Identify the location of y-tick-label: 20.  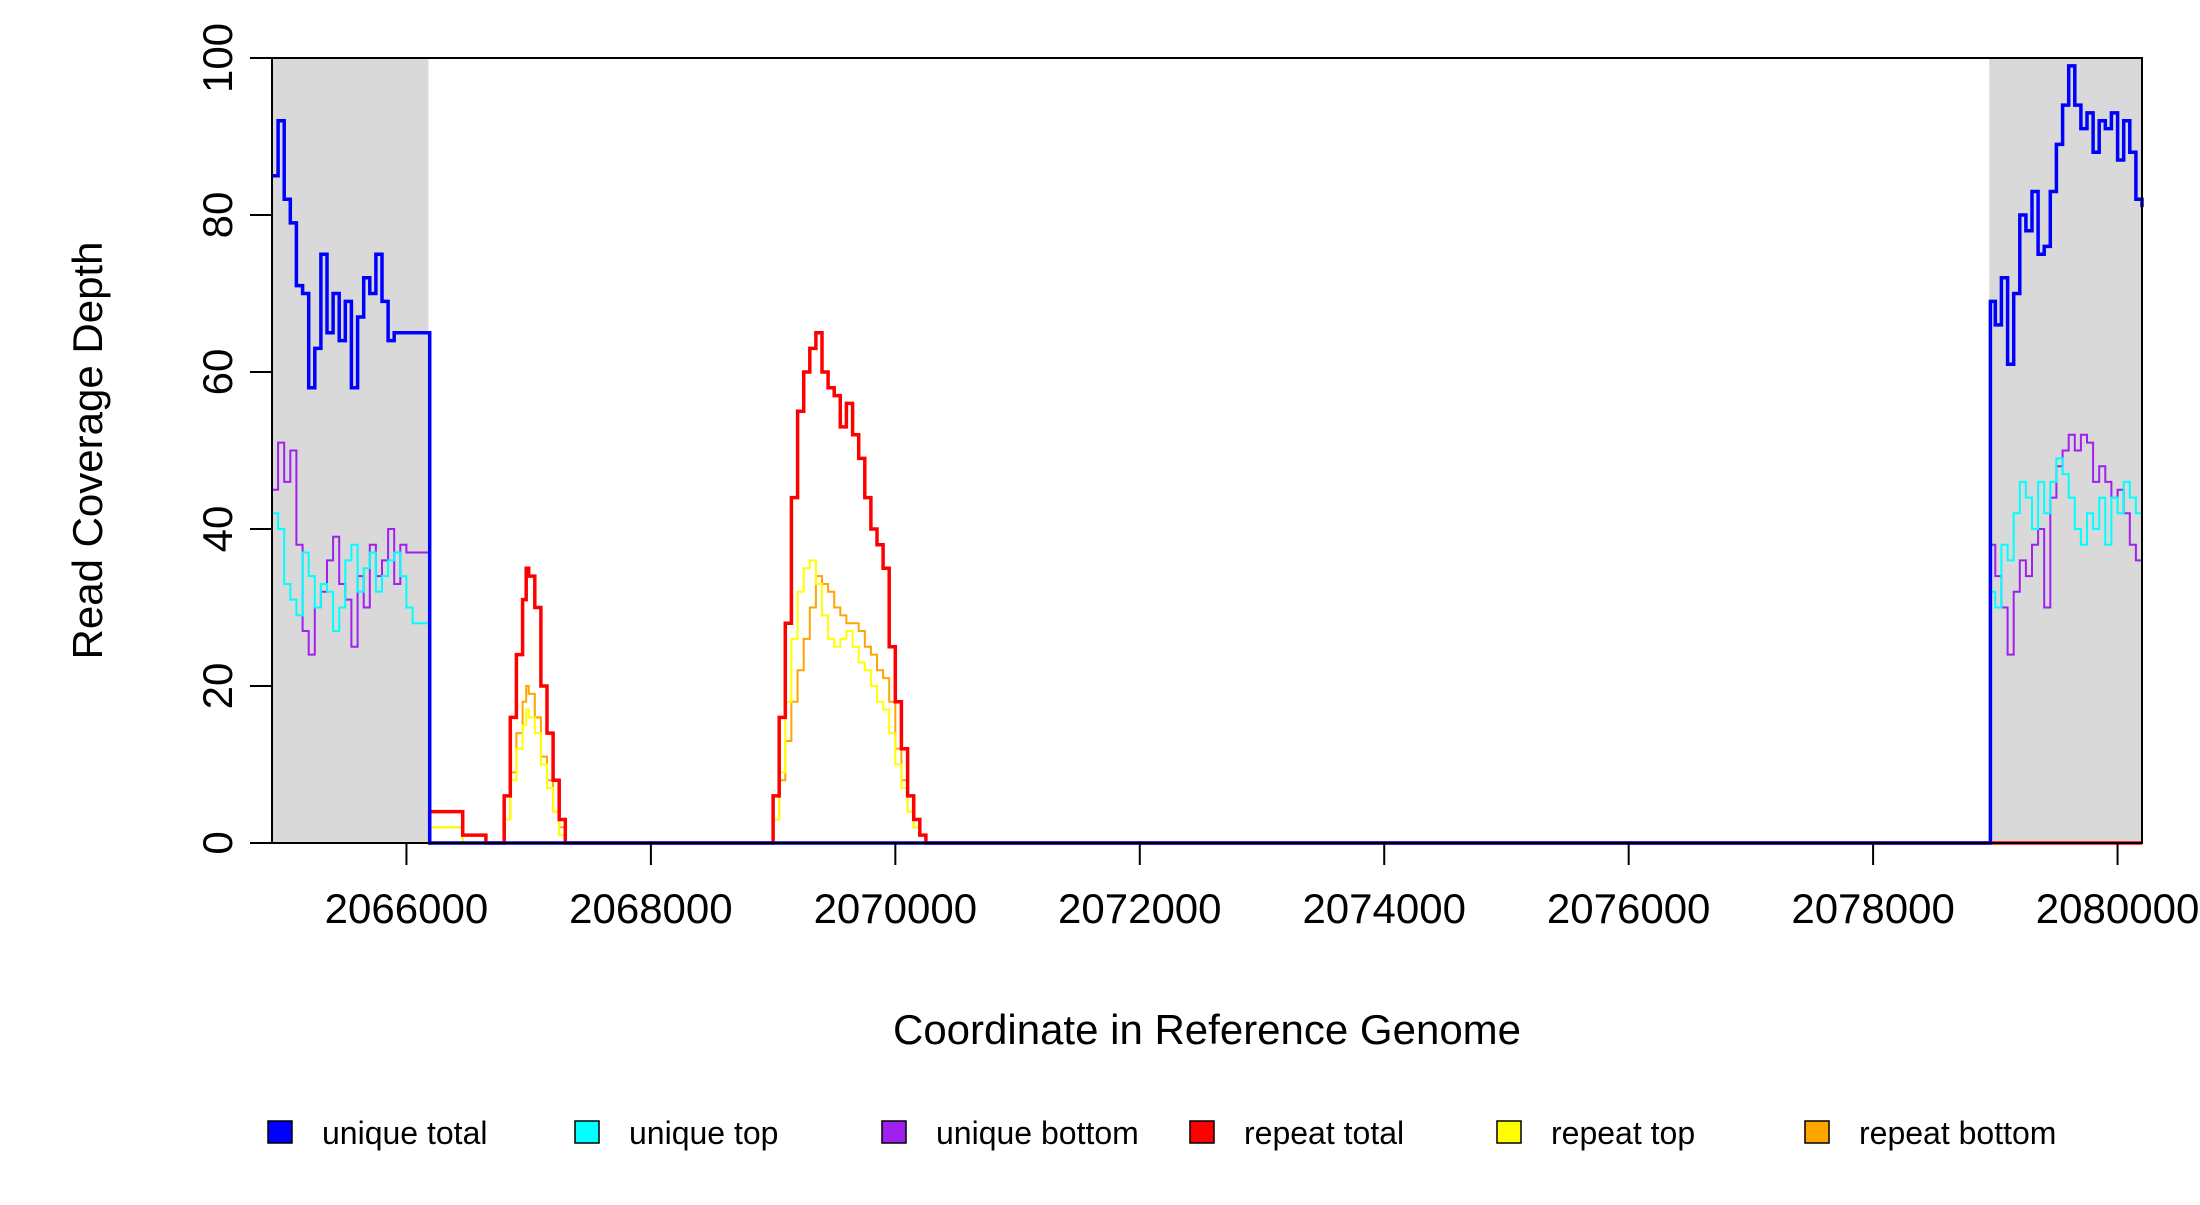
(217, 686).